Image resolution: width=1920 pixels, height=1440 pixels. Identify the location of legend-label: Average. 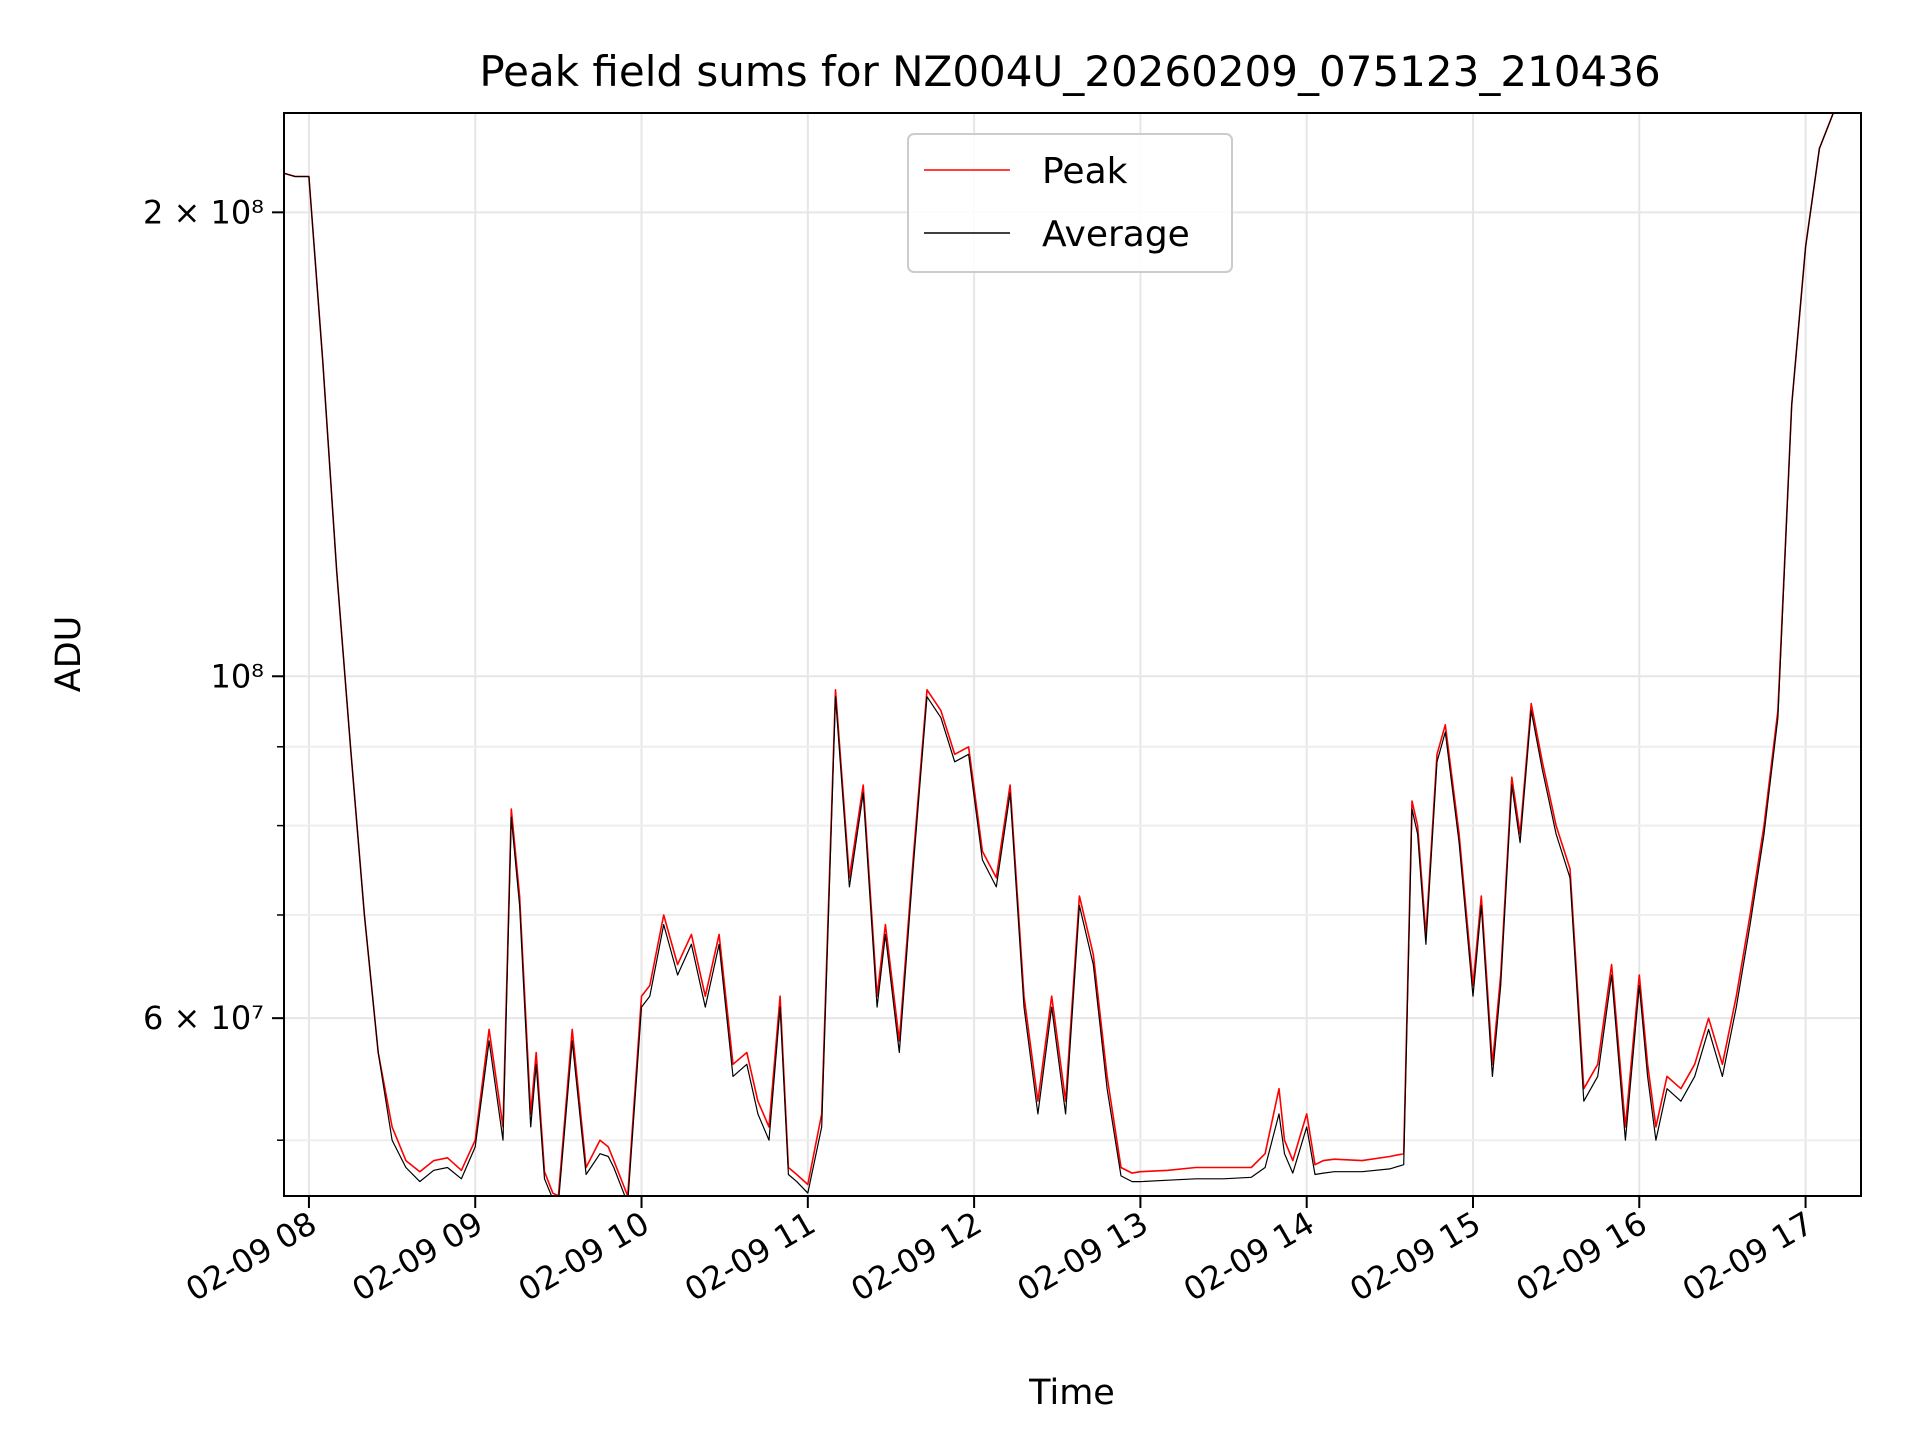
(1116, 234).